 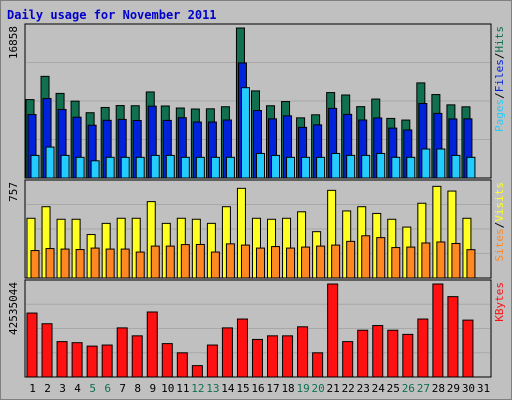 I want to click on metric-labels-hits-files-pages: Pages/Files/Hits, so click(x=499, y=79).